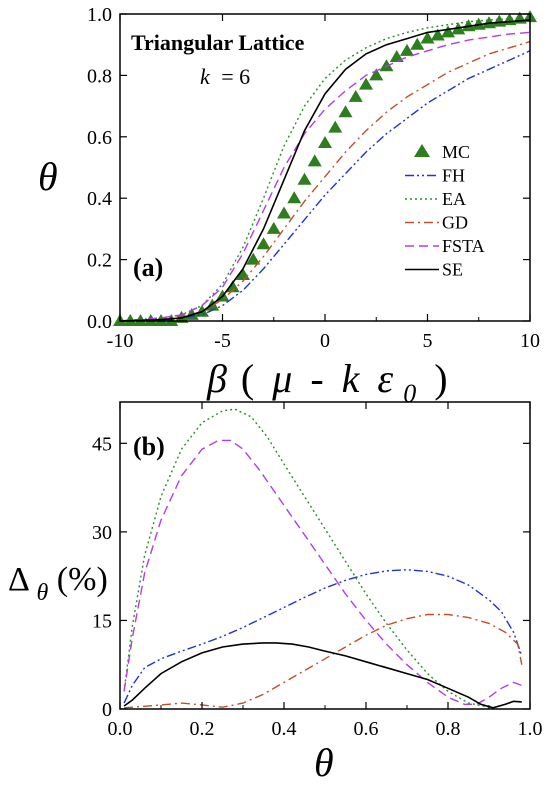 The width and height of the screenshot is (550, 785). What do you see at coordinates (428, 341) in the screenshot?
I see `panel-a-xtick-label: 5` at bounding box center [428, 341].